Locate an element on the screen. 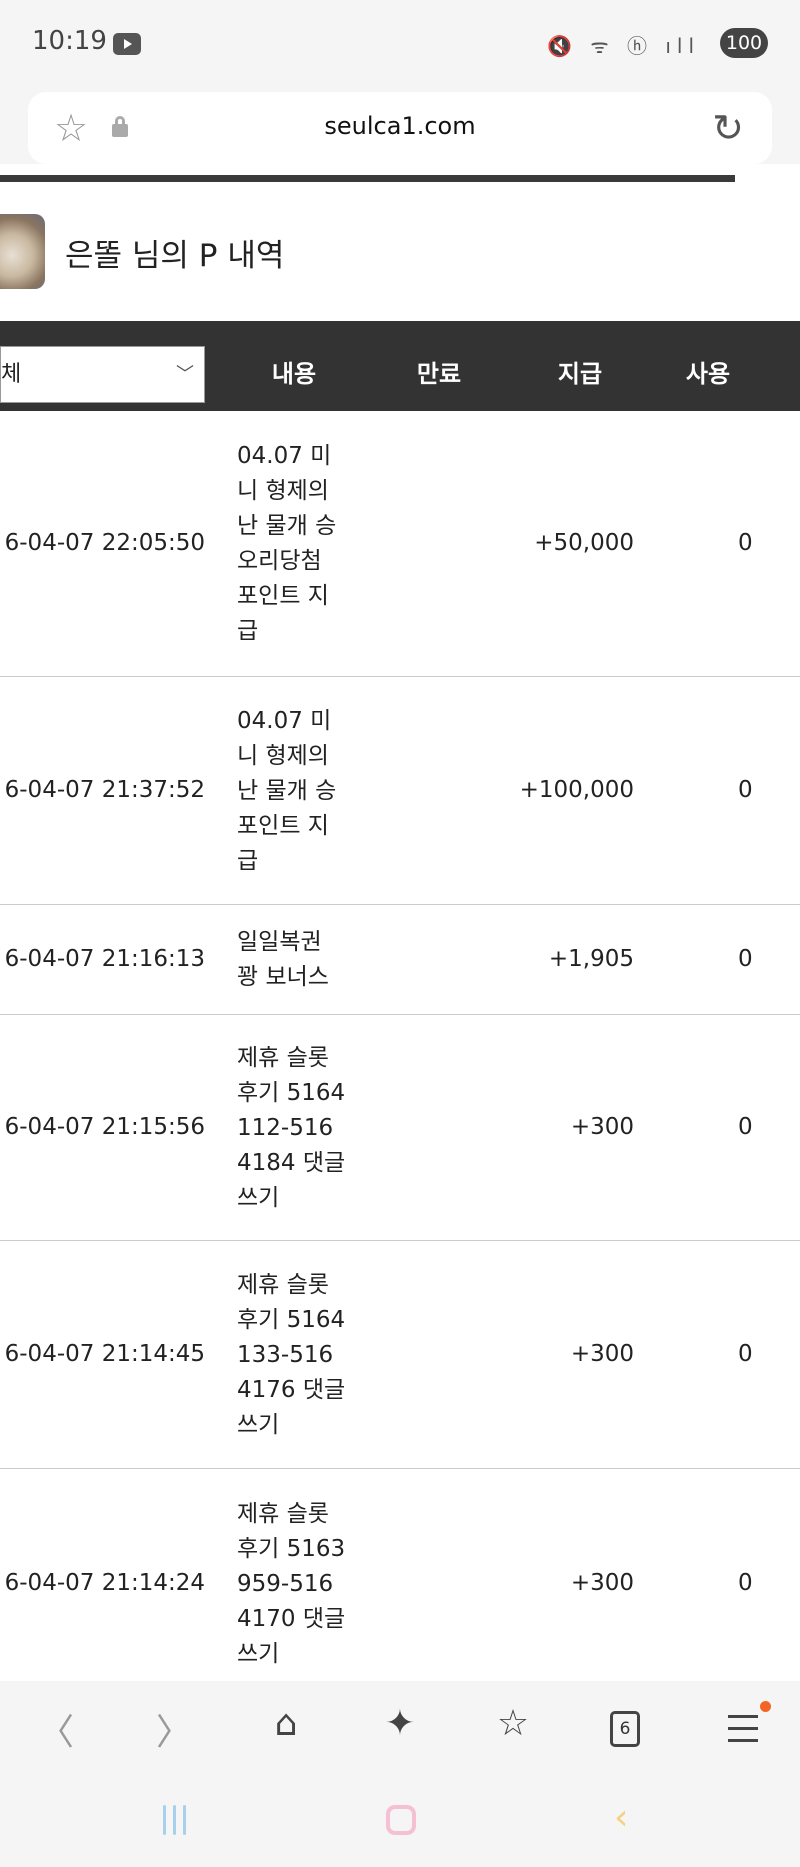 The width and height of the screenshot is (800, 1867). filter-selected-value: 체 is located at coordinates (11, 374).